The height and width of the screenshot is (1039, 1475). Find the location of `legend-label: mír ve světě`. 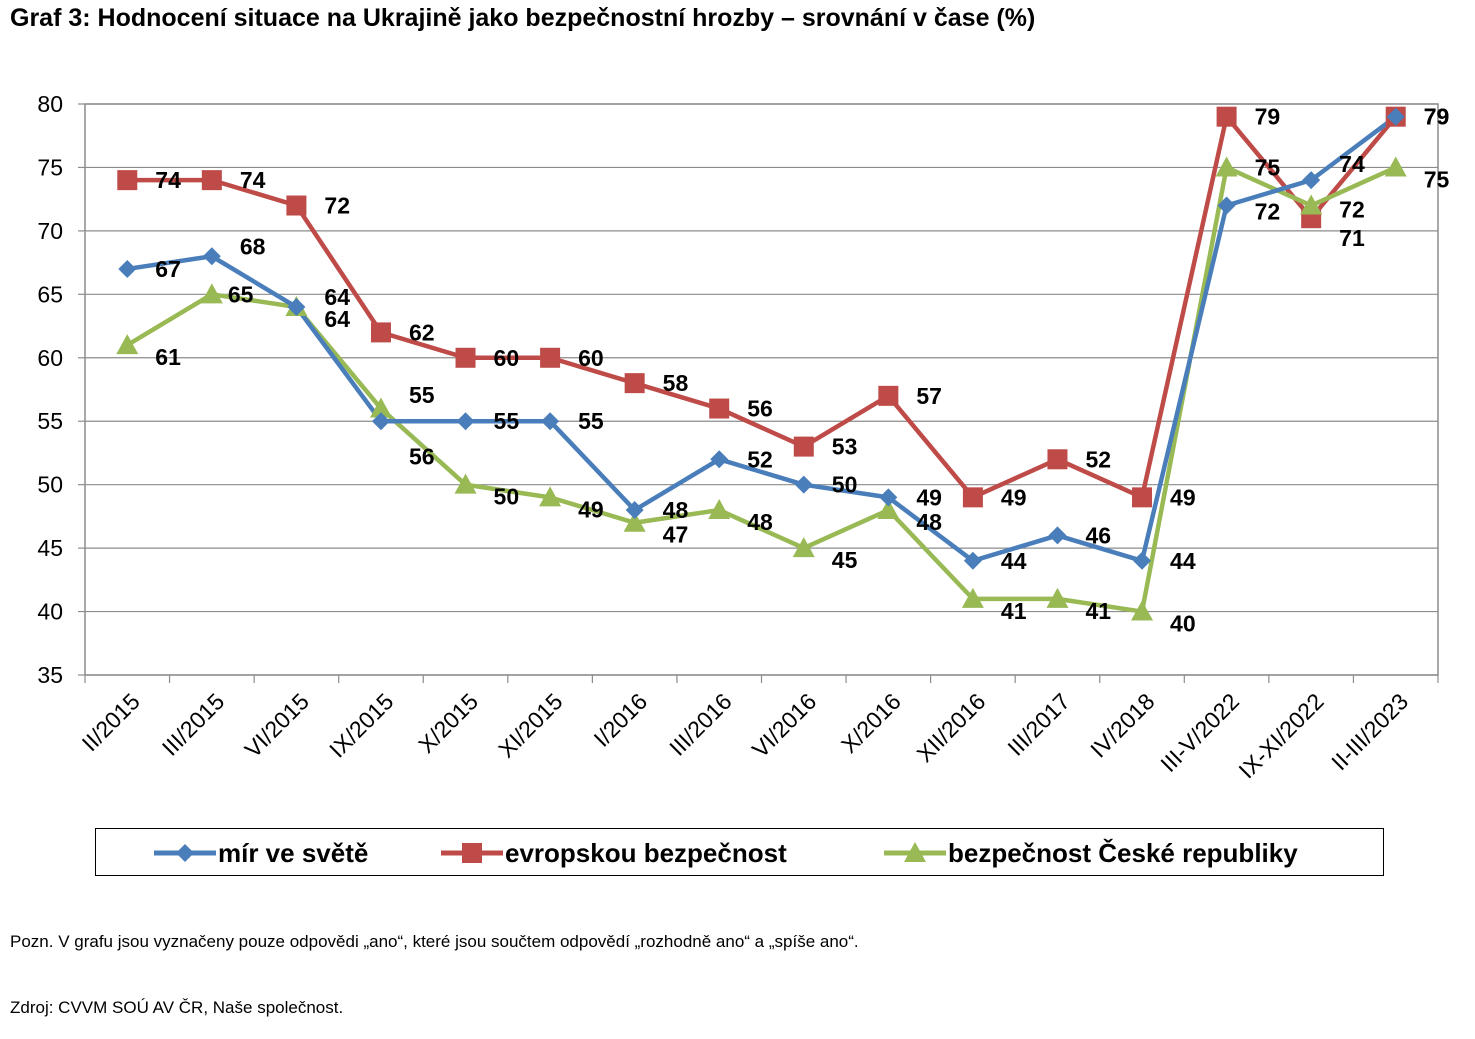

legend-label: mír ve světě is located at coordinates (293, 852).